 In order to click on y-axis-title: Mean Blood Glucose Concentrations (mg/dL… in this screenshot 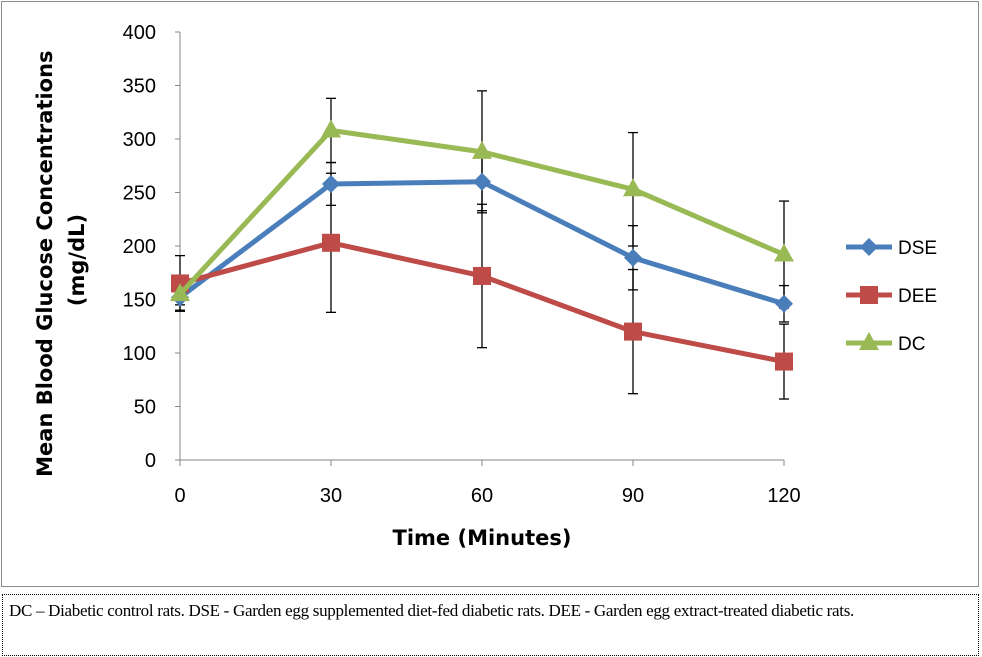, I will do `click(61, 260)`.